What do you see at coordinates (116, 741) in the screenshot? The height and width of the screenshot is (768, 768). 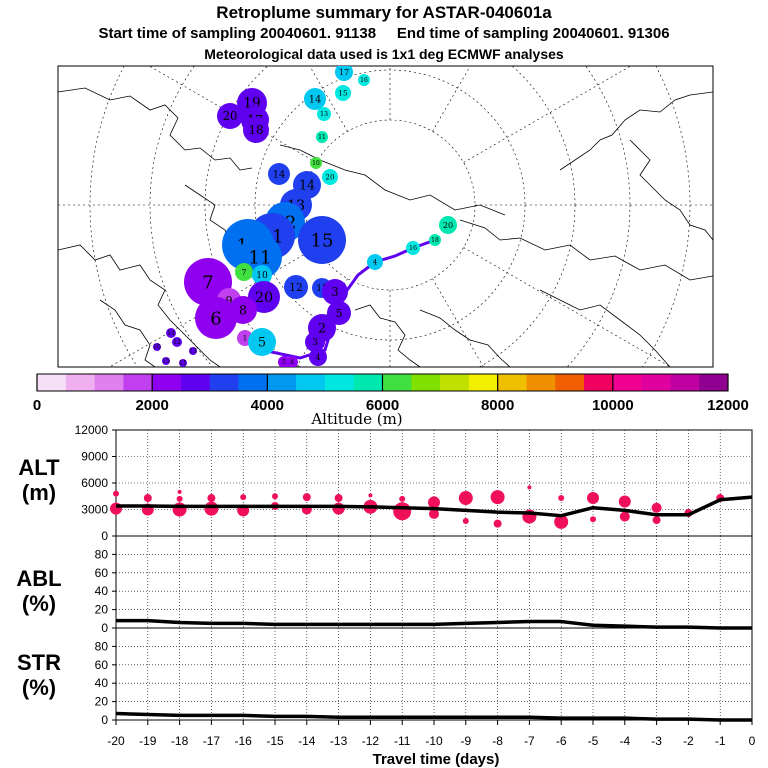 I see `x-tick-label: -20` at bounding box center [116, 741].